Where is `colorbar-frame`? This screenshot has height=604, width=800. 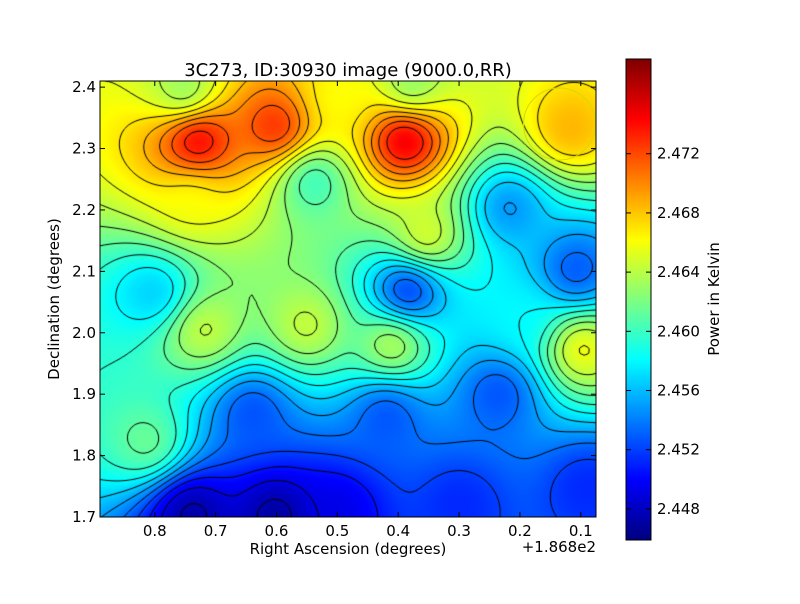
colorbar-frame is located at coordinates (638, 299).